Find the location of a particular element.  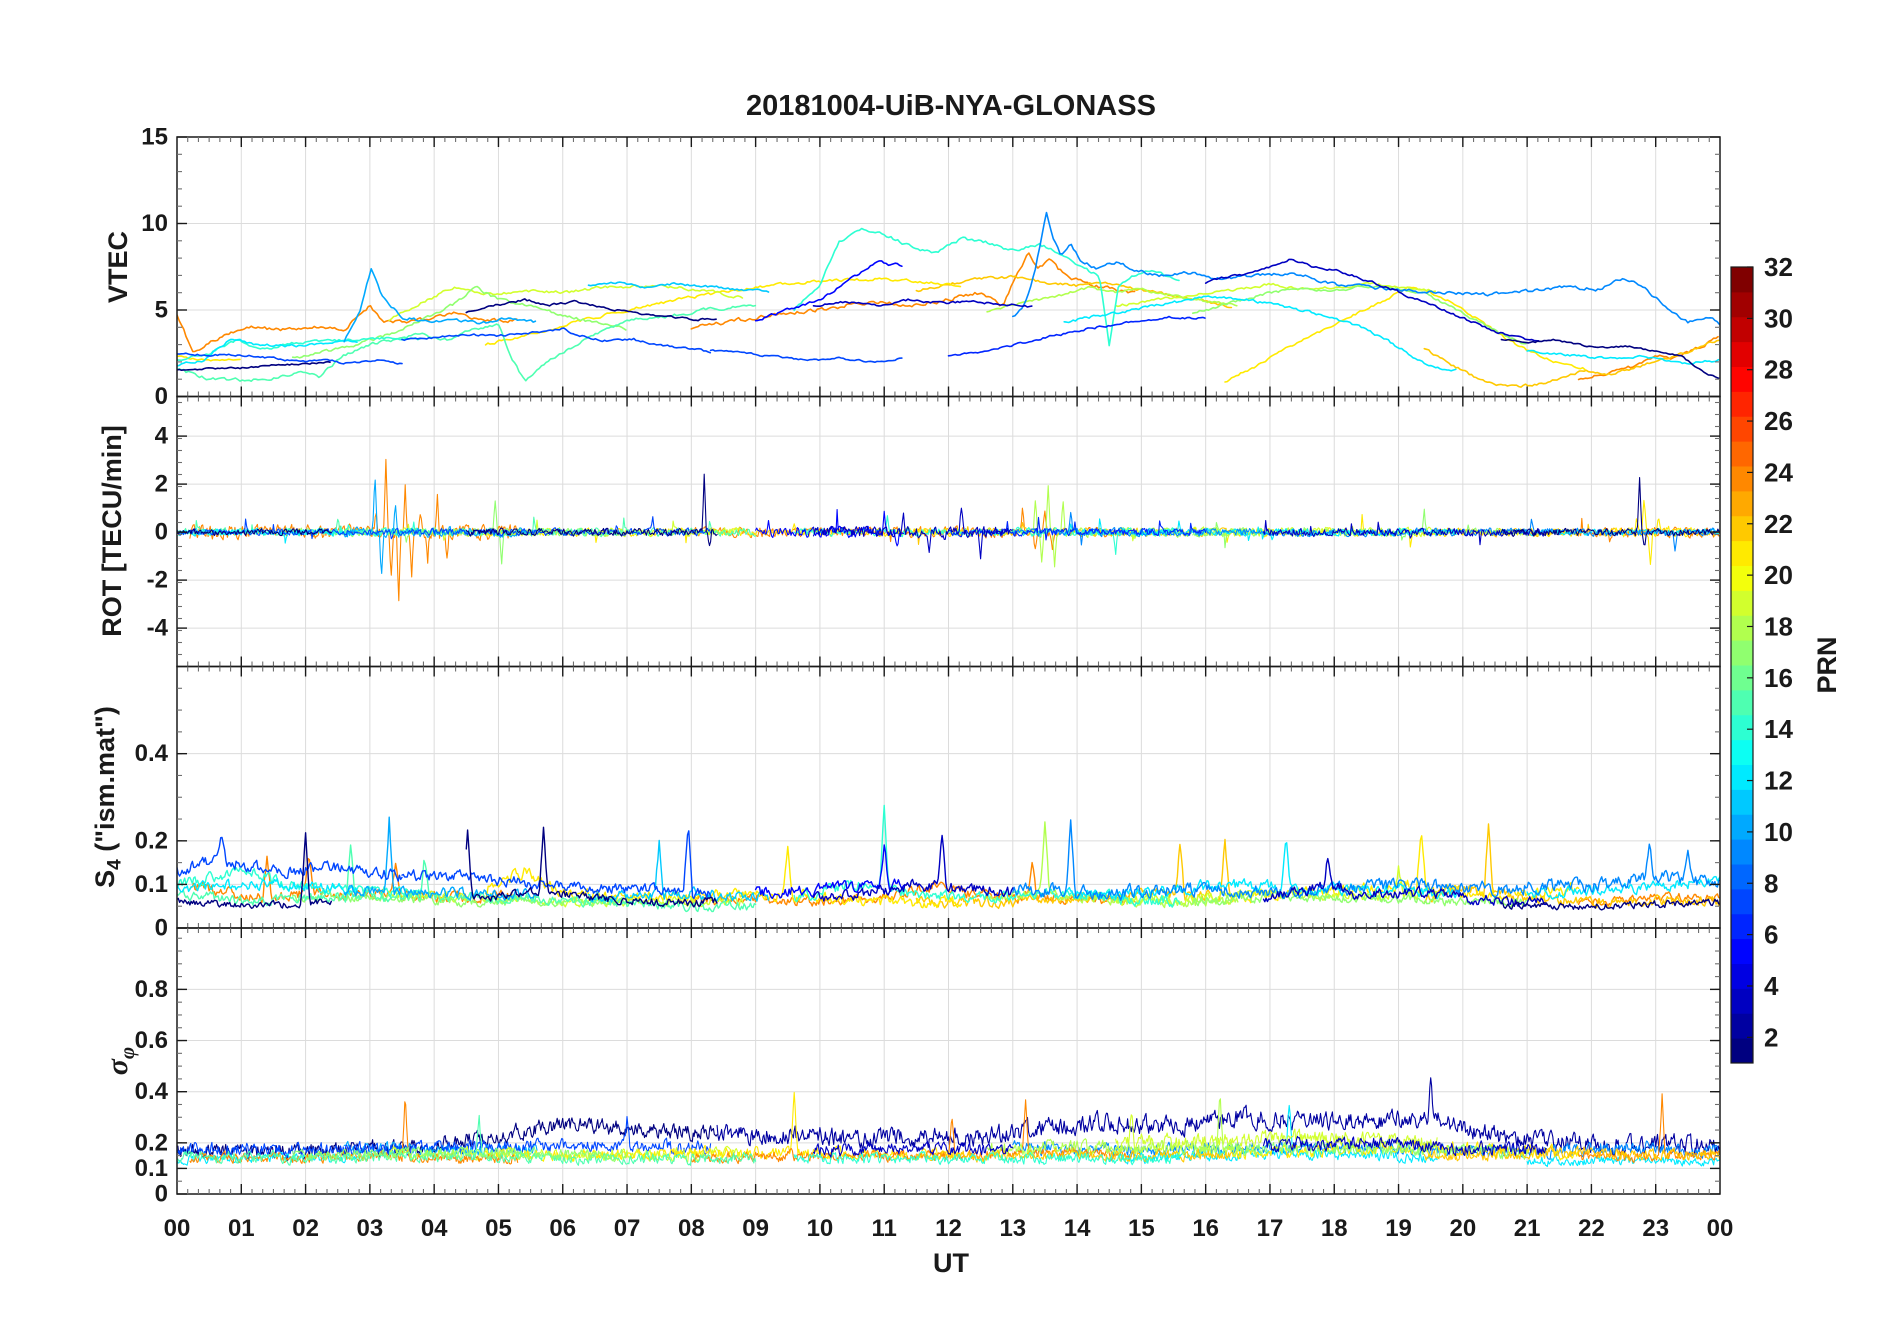

colorbar-tick-label: 32 is located at coordinates (1778, 267).